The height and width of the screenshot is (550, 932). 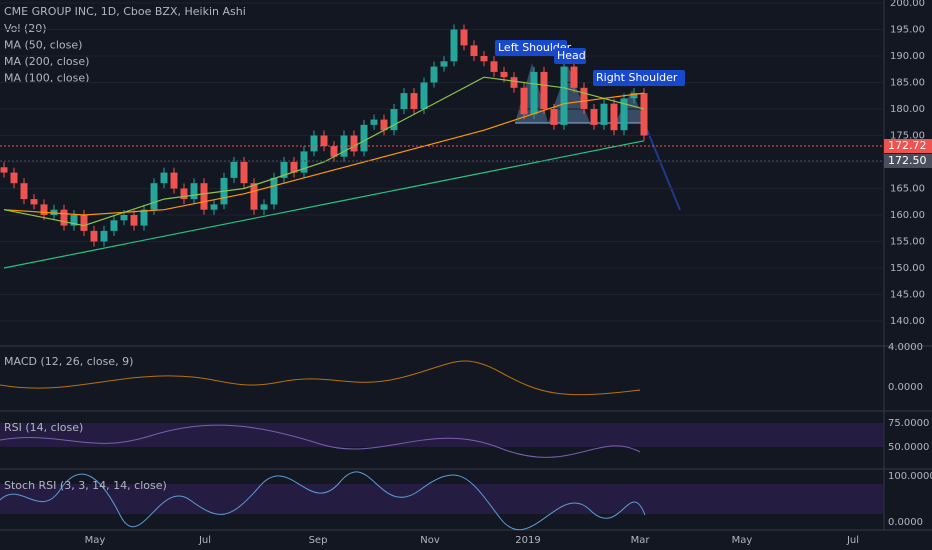 I want to click on panel-label: MACD (12, 26, close, 9), so click(x=68, y=361).